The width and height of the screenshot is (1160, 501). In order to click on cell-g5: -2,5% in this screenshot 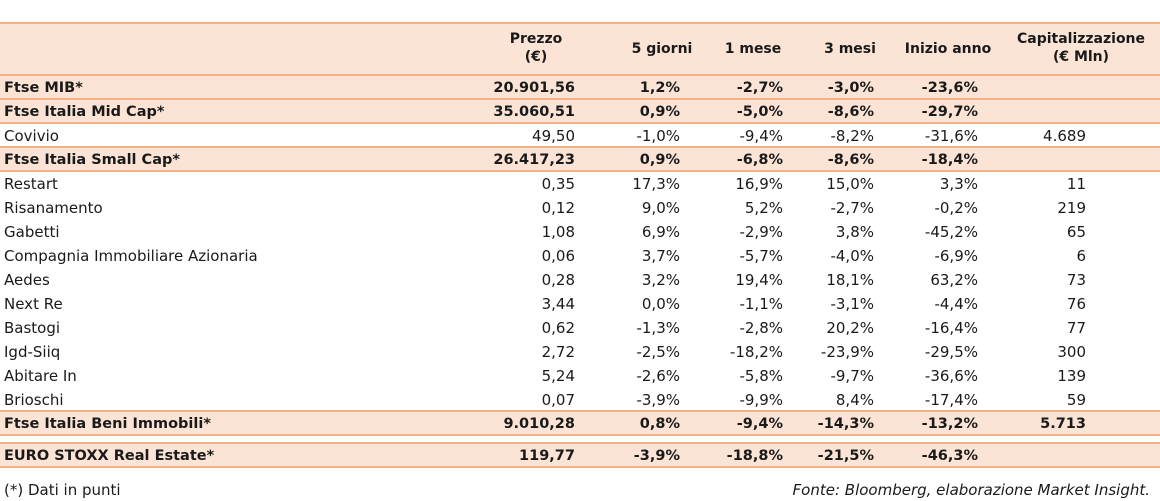, I will do `click(658, 352)`.